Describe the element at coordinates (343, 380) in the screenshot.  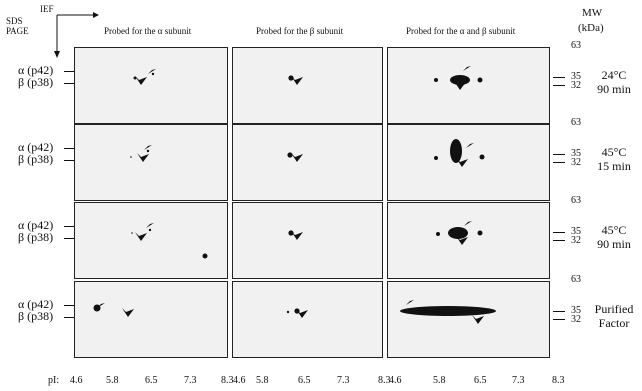
I see `pi-tick-3b: 7.3` at that location.